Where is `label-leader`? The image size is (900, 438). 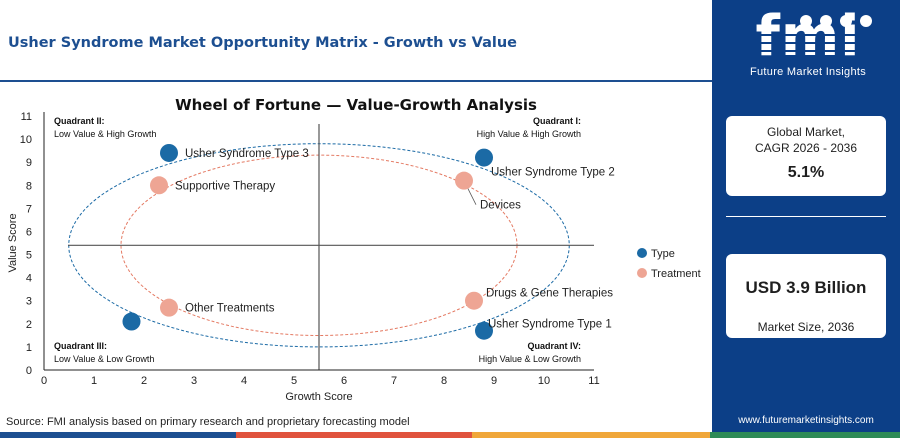
label-leader is located at coordinates (472, 196).